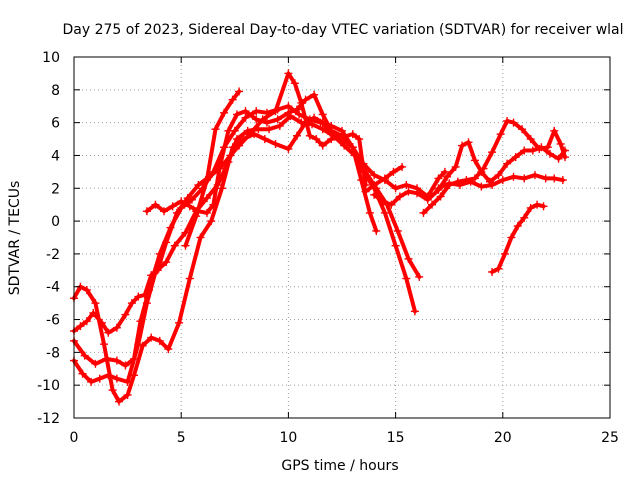 Image resolution: width=640 pixels, height=480 pixels. Describe the element at coordinates (55, 222) in the screenshot. I see `y-tick-label: 0` at that location.